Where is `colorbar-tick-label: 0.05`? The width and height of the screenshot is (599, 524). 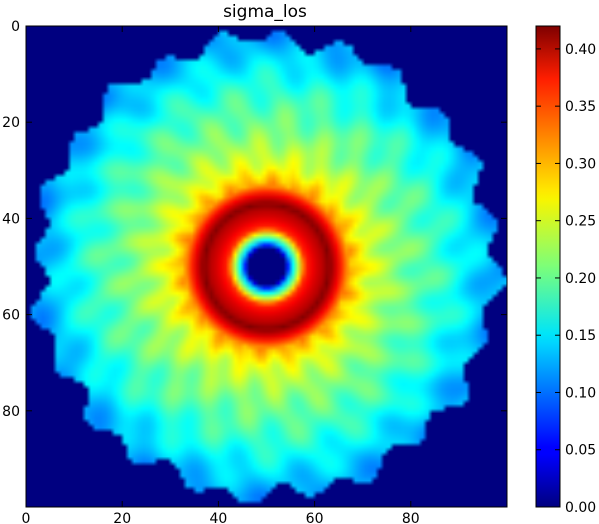 colorbar-tick-label: 0.05 is located at coordinates (580, 451).